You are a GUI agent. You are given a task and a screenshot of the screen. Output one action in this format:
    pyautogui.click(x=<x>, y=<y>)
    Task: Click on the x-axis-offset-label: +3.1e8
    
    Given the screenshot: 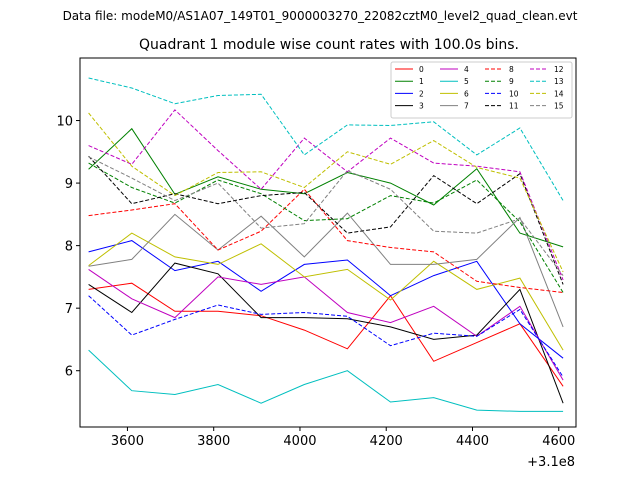 What is the action you would take?
    pyautogui.click(x=551, y=462)
    